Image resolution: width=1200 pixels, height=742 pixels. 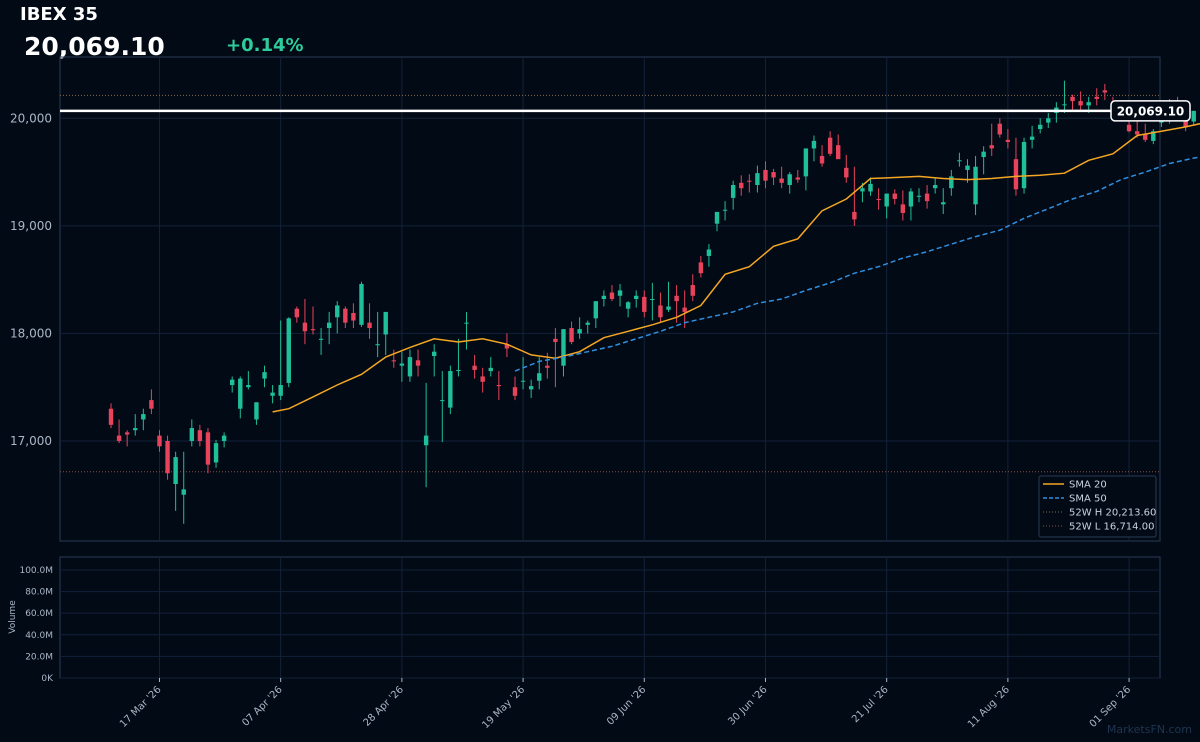 What do you see at coordinates (31, 226) in the screenshot?
I see `price-tick-label: 19,000` at bounding box center [31, 226].